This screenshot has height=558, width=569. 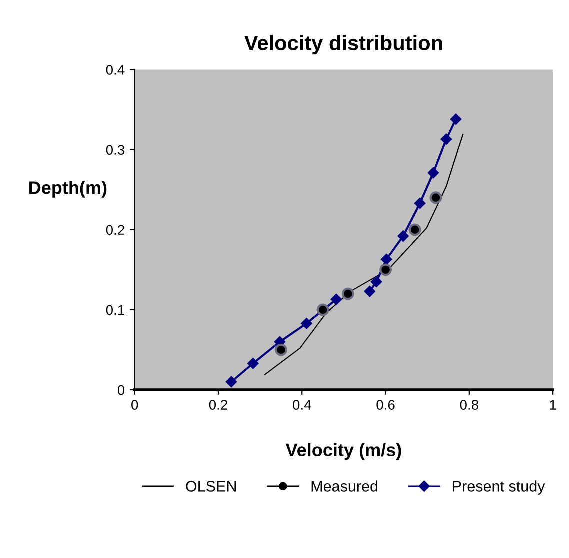 I want to click on legend-label: OLSEN, so click(x=211, y=486).